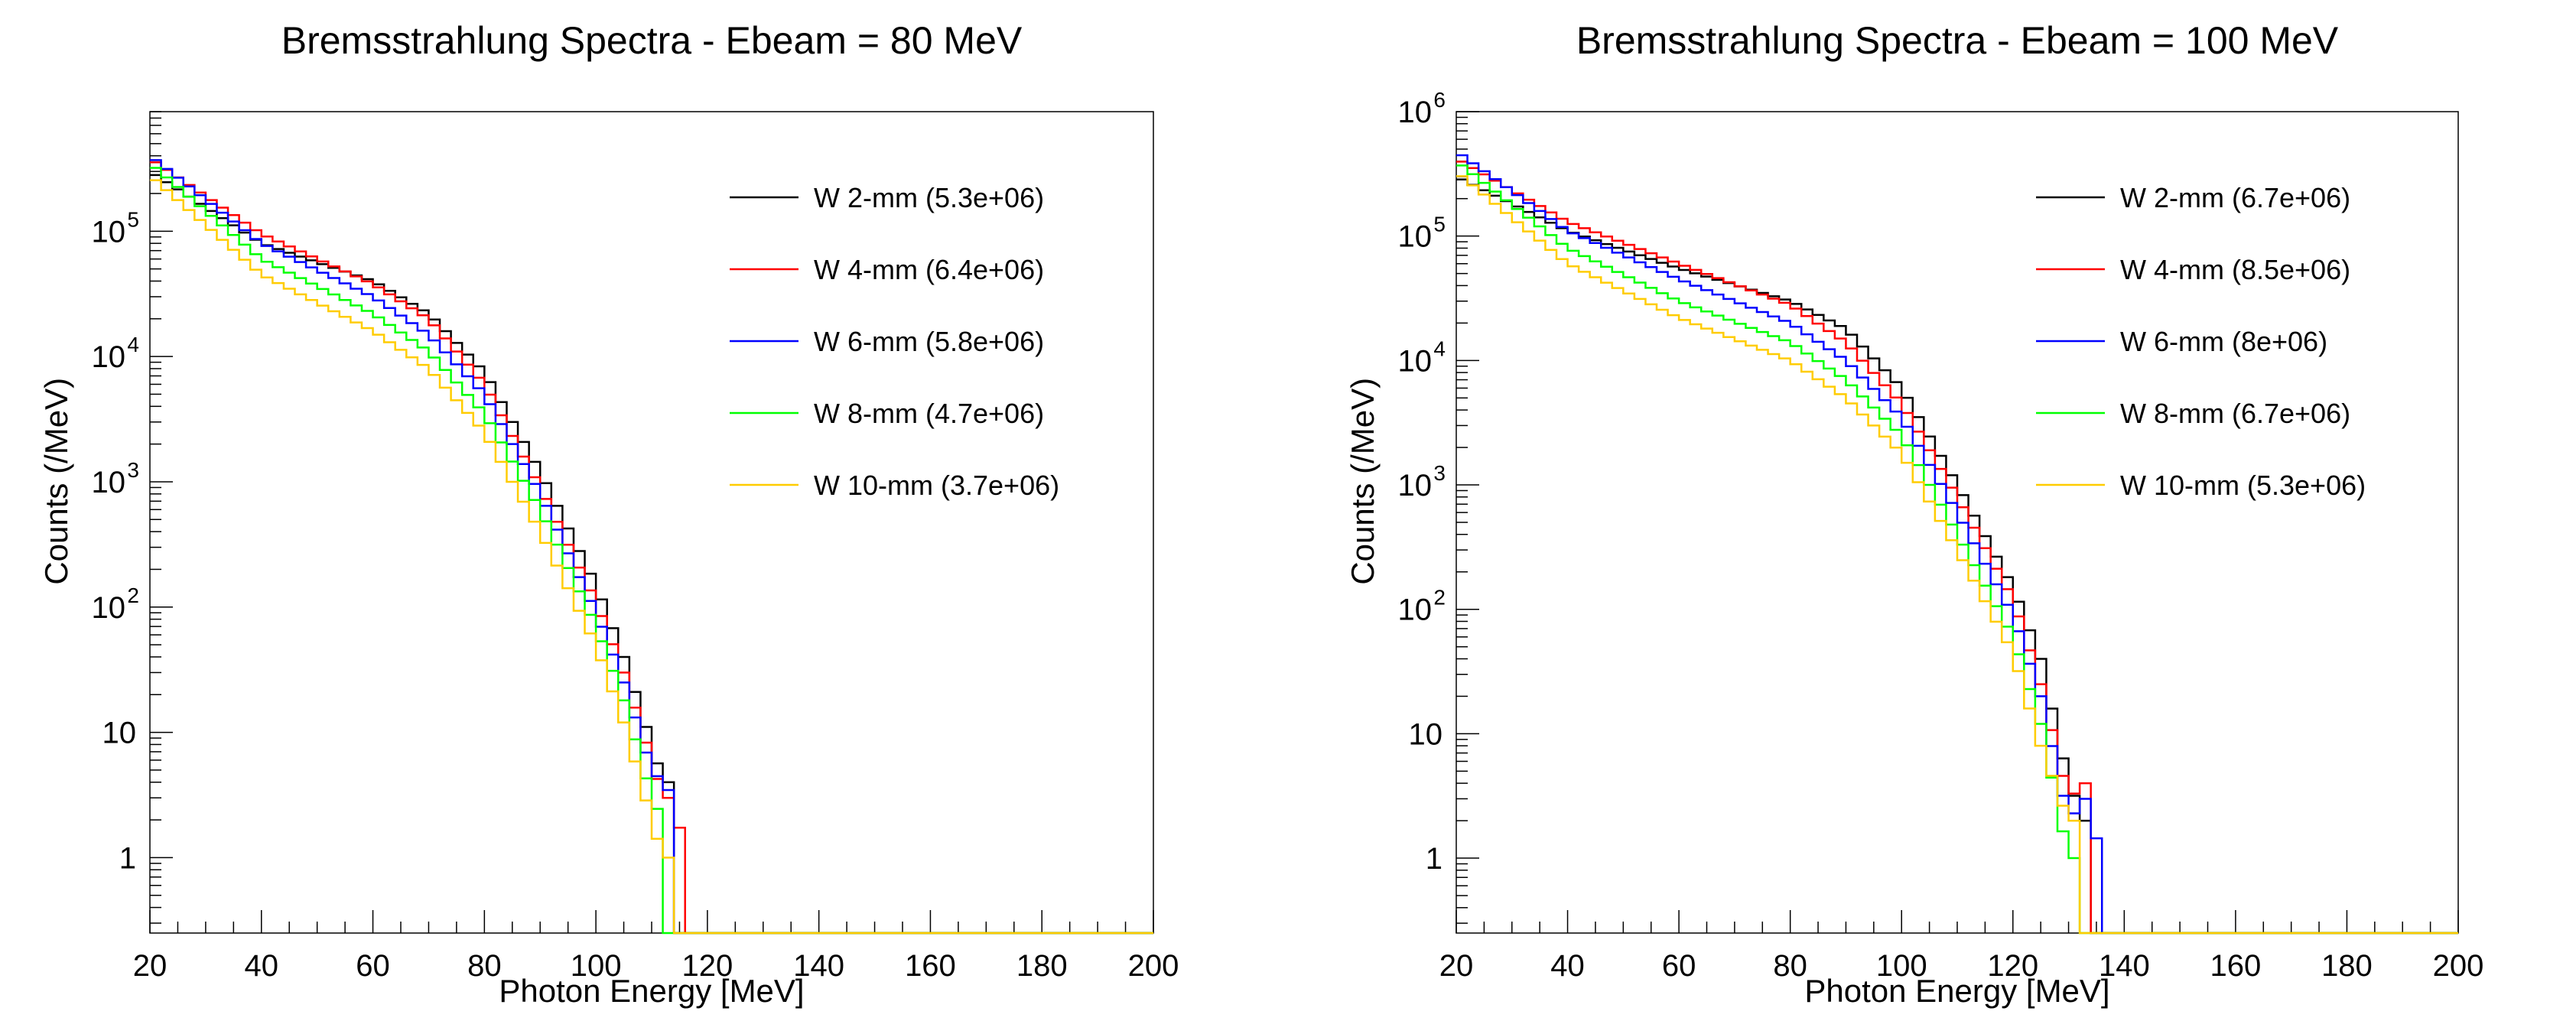  What do you see at coordinates (2235, 269) in the screenshot?
I see `legend-label: W 4-mm (8.5e+06)` at bounding box center [2235, 269].